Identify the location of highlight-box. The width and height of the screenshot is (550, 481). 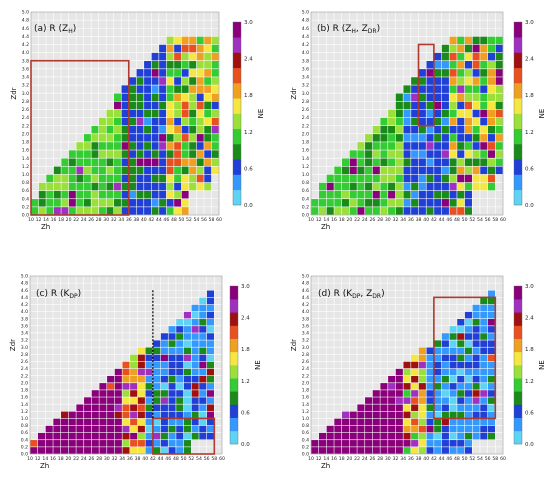
(426, 85).